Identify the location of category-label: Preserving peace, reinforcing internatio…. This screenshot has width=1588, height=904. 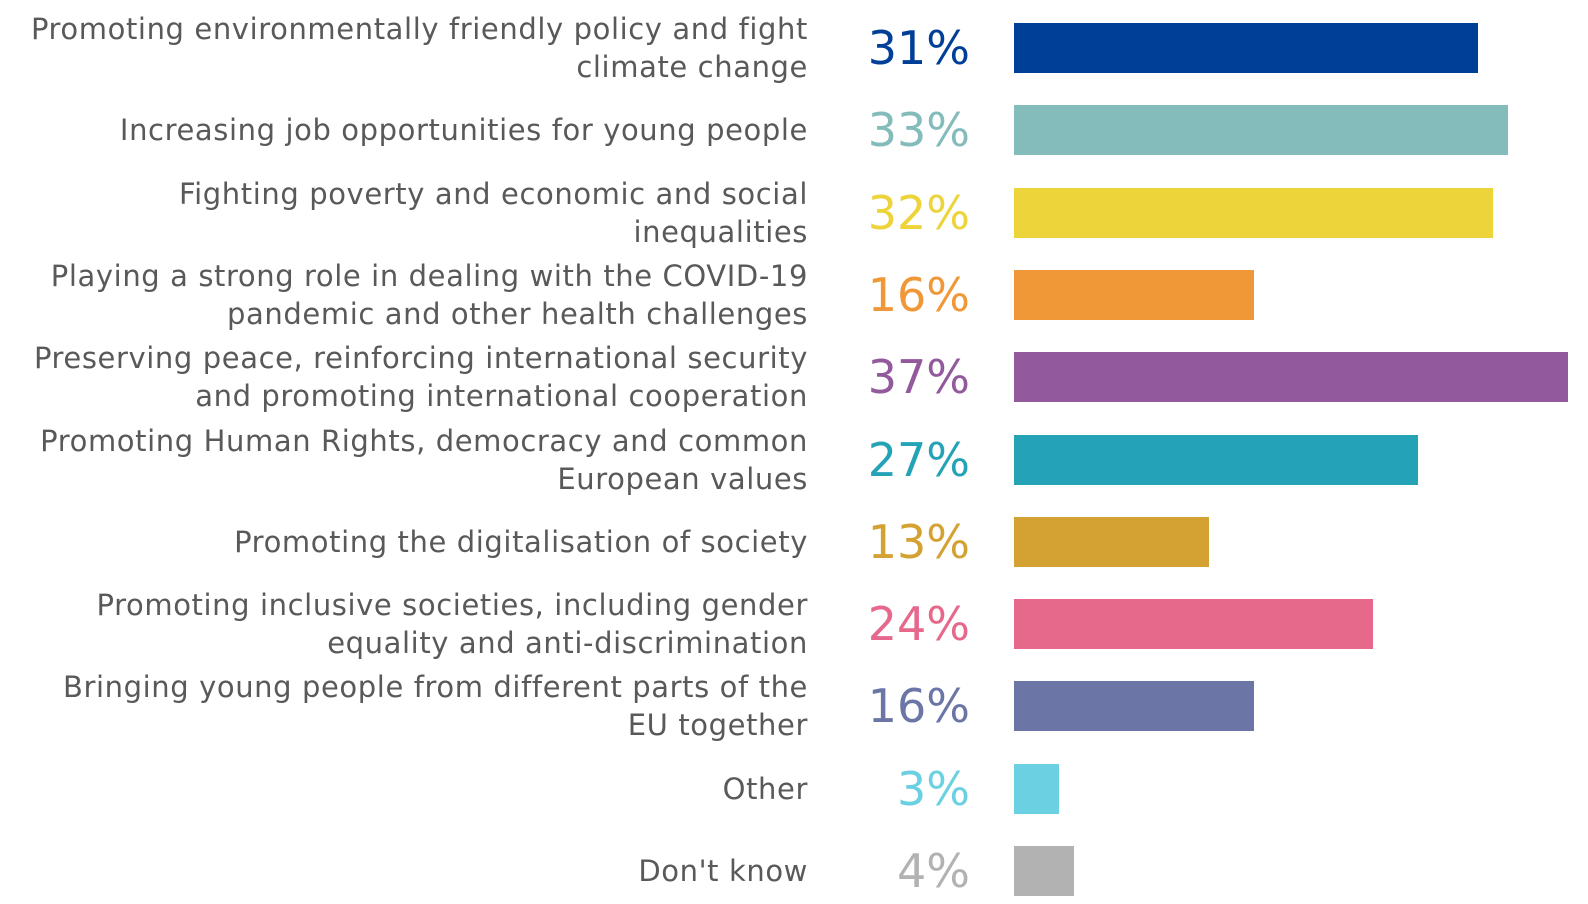
(420, 377).